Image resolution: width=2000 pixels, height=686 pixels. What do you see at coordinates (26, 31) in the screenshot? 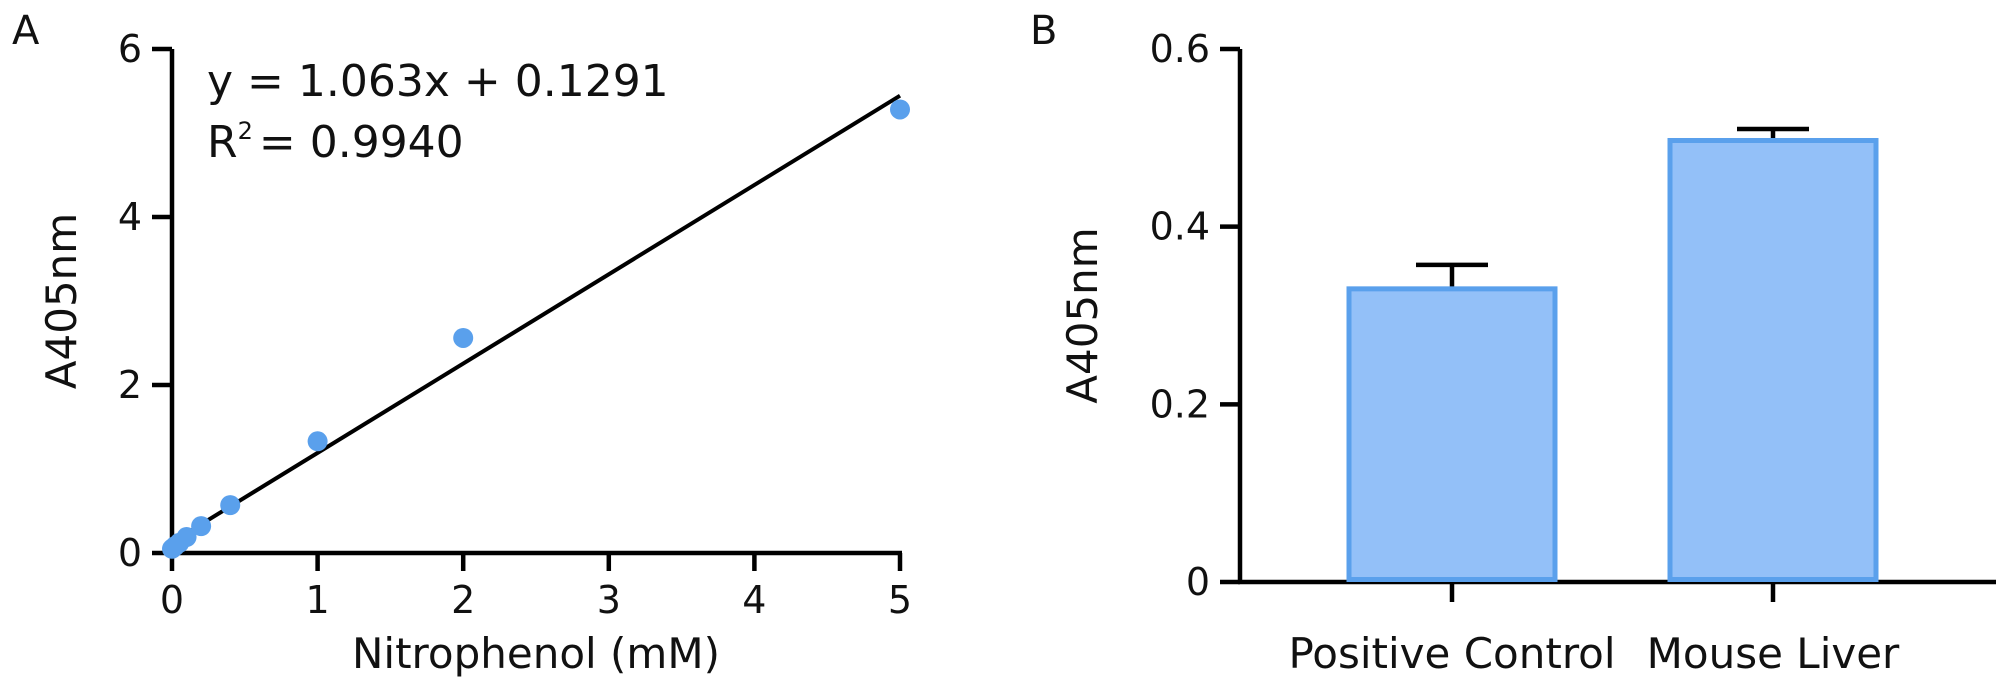
I see `panel-a-label: A` at bounding box center [26, 31].